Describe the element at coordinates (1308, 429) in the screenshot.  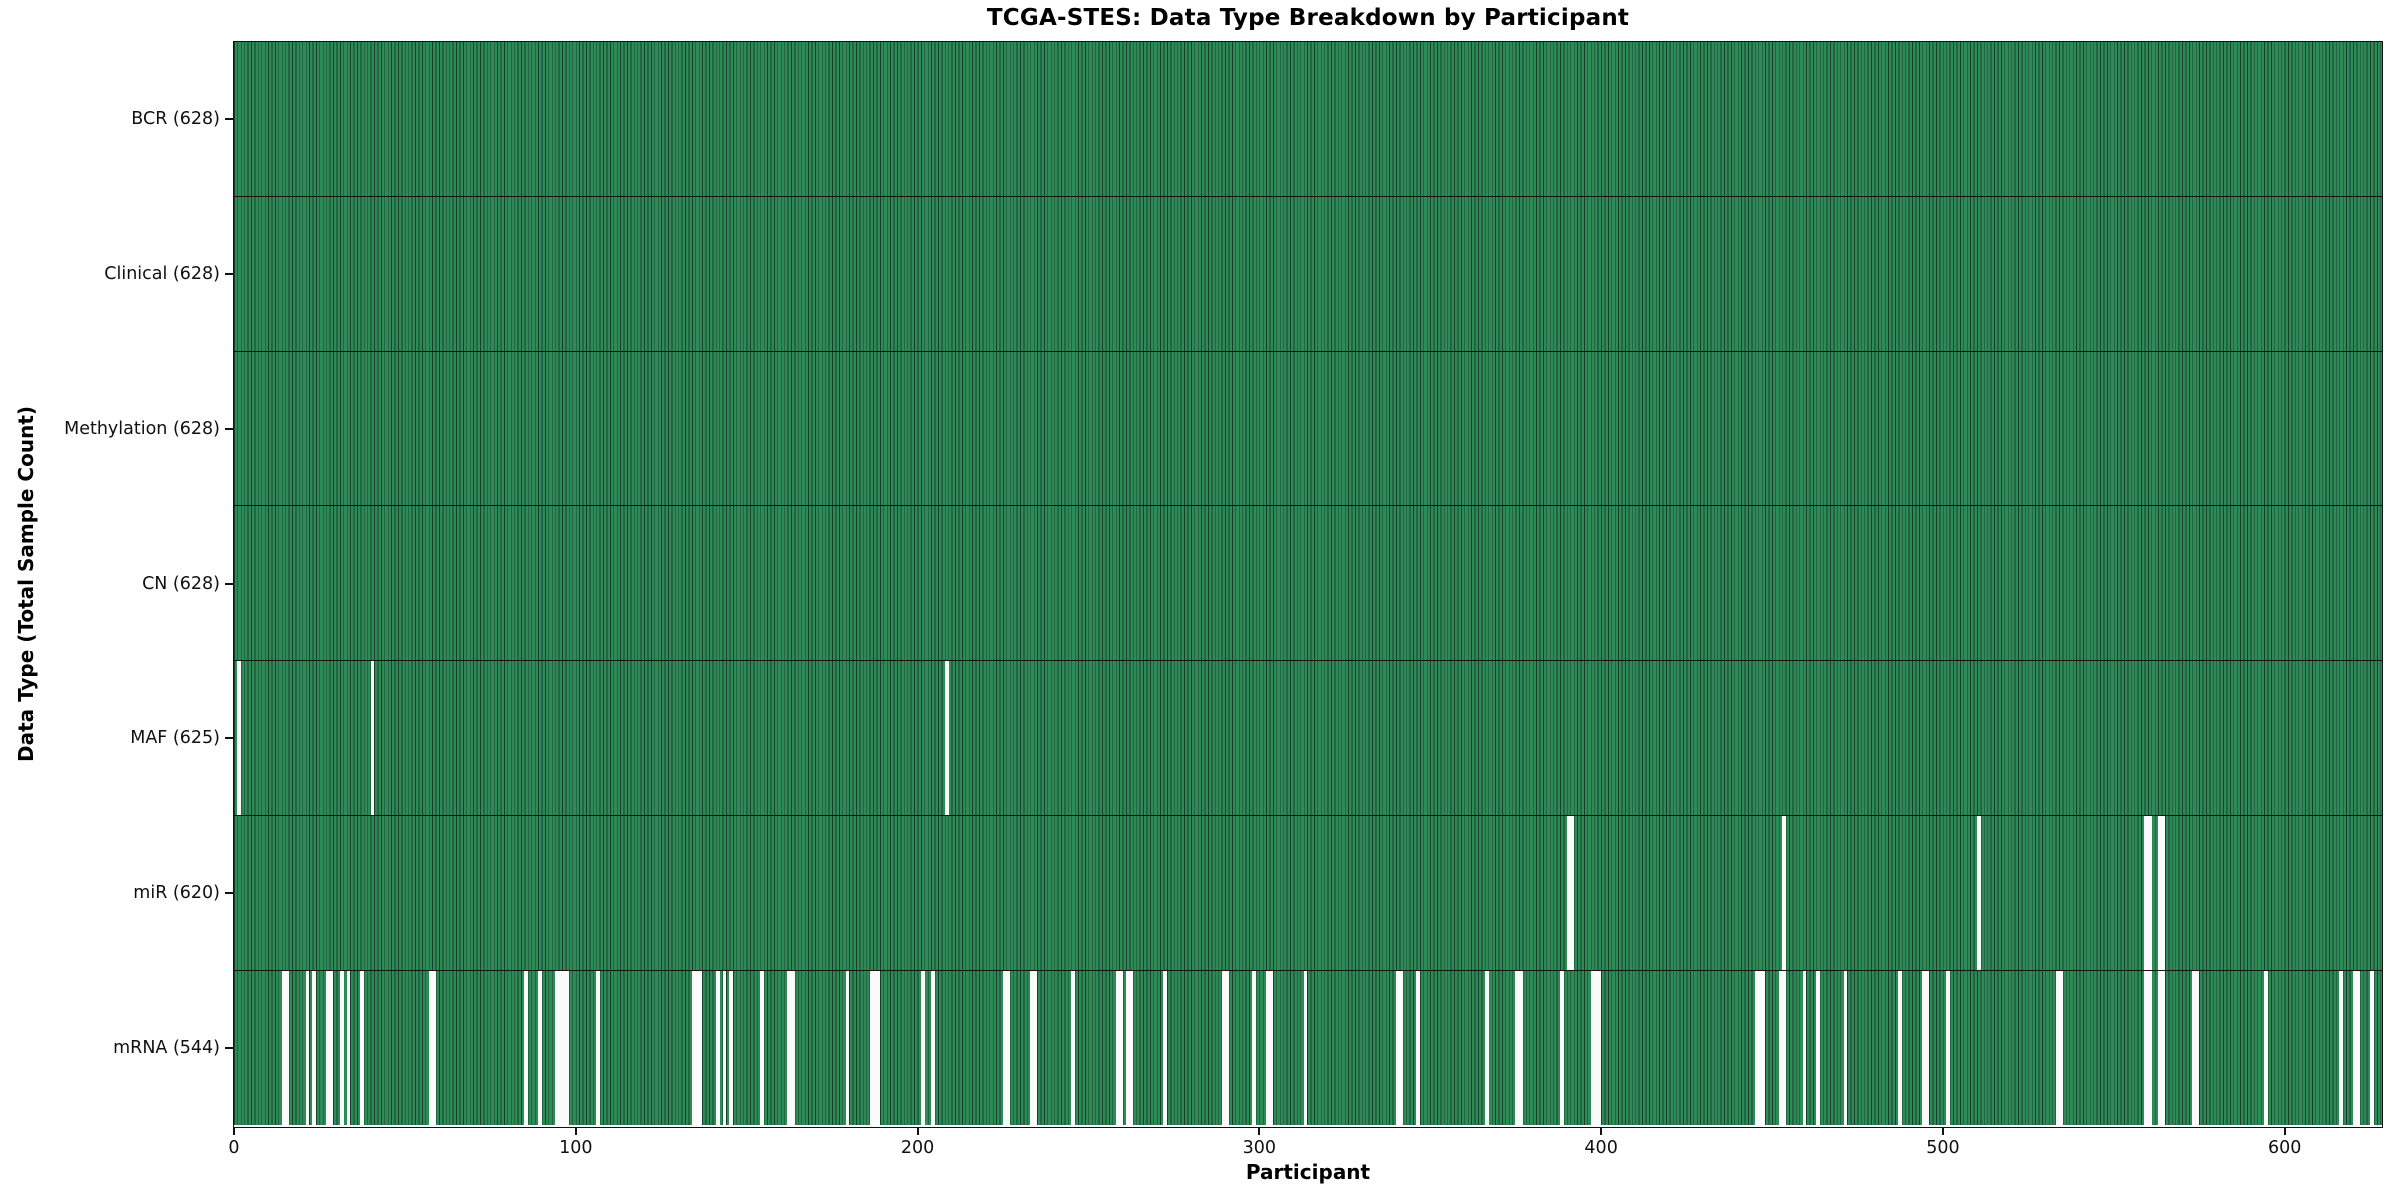
I see `row-Methylation` at that location.